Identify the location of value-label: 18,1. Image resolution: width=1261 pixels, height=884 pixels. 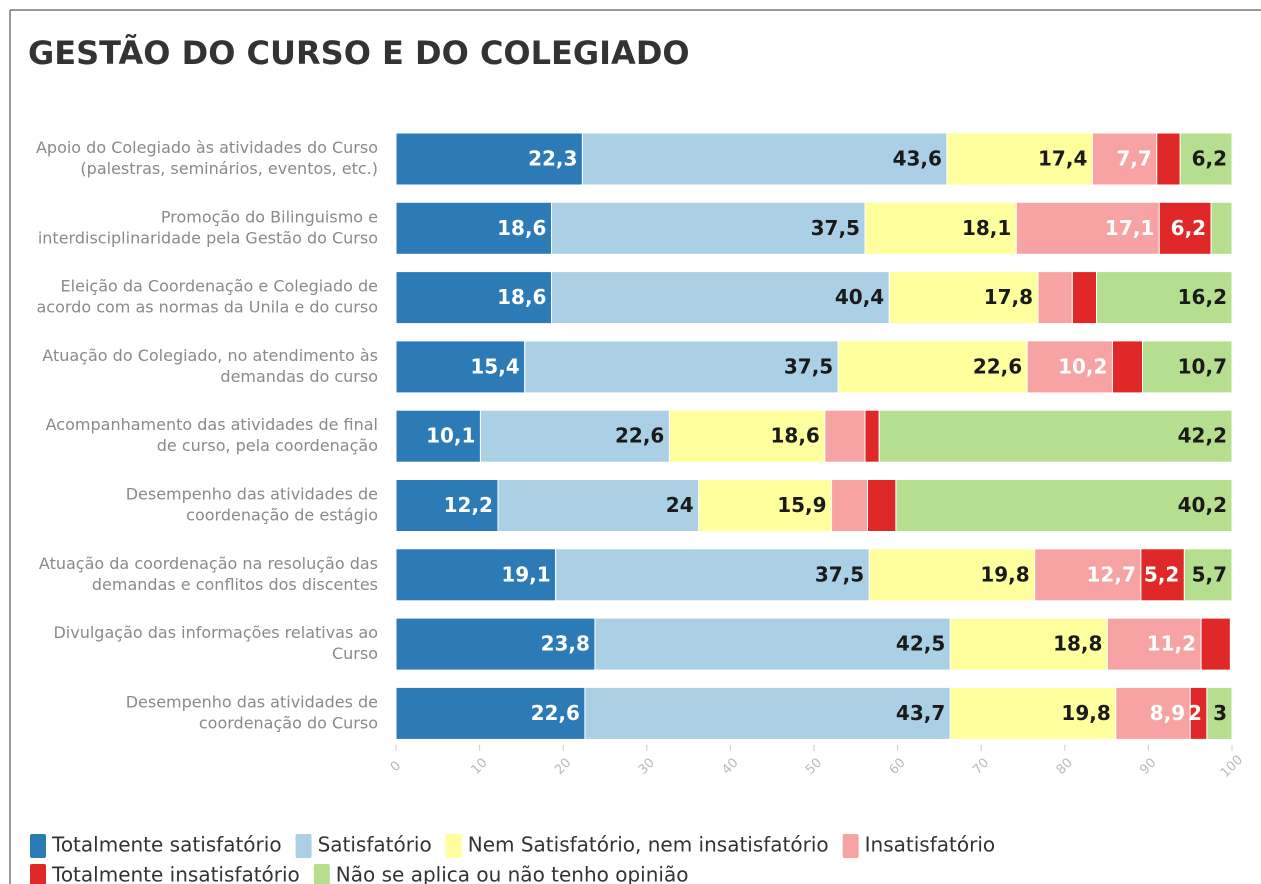
(986, 228).